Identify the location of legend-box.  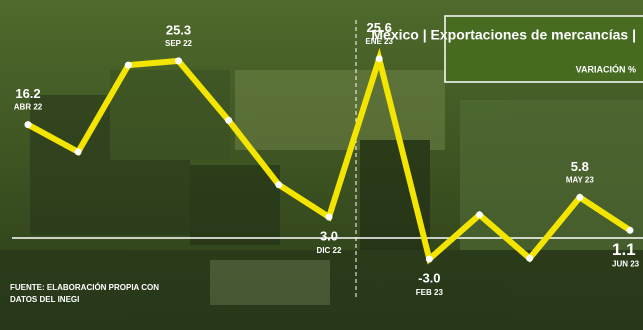
(543, 49).